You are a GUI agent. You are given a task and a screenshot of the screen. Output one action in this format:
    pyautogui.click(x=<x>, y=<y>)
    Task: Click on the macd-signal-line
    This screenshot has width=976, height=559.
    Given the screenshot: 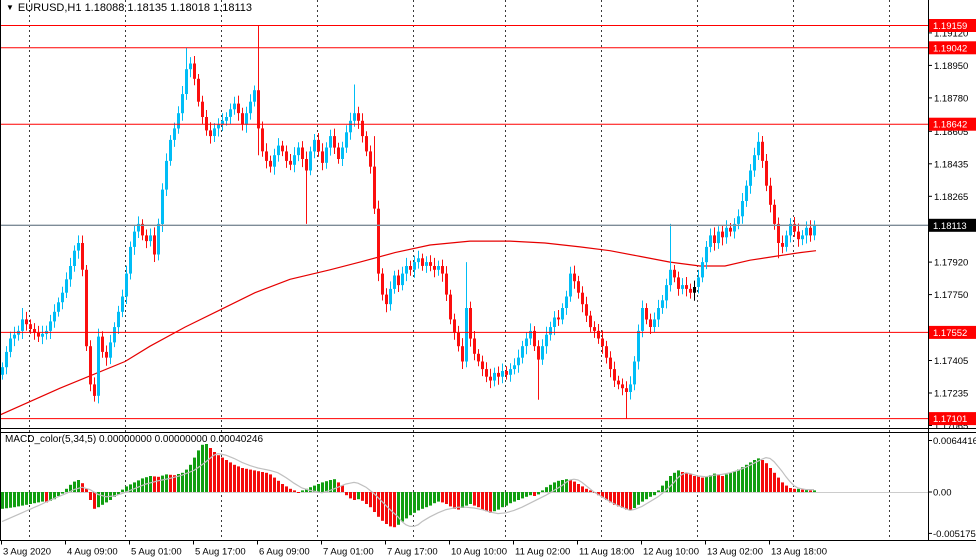 What is the action you would take?
    pyautogui.click(x=407, y=490)
    